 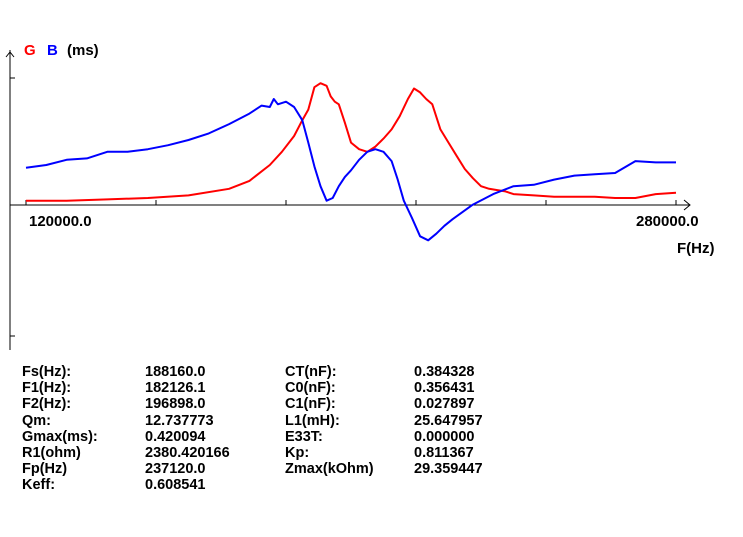 What do you see at coordinates (187, 453) in the screenshot?
I see `param-value: 2380.420166` at bounding box center [187, 453].